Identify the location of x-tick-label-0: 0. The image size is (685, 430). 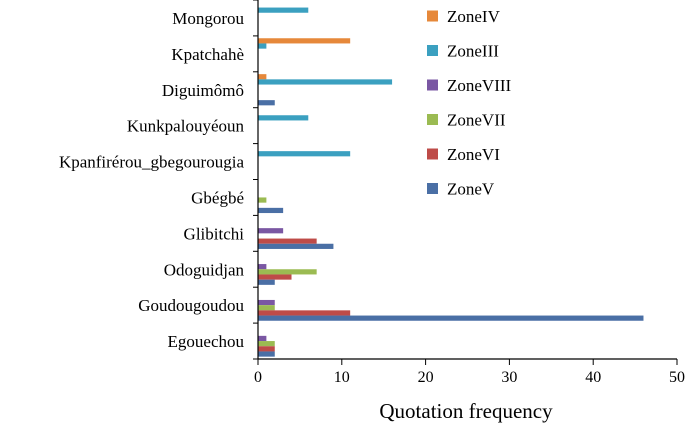
(258, 377).